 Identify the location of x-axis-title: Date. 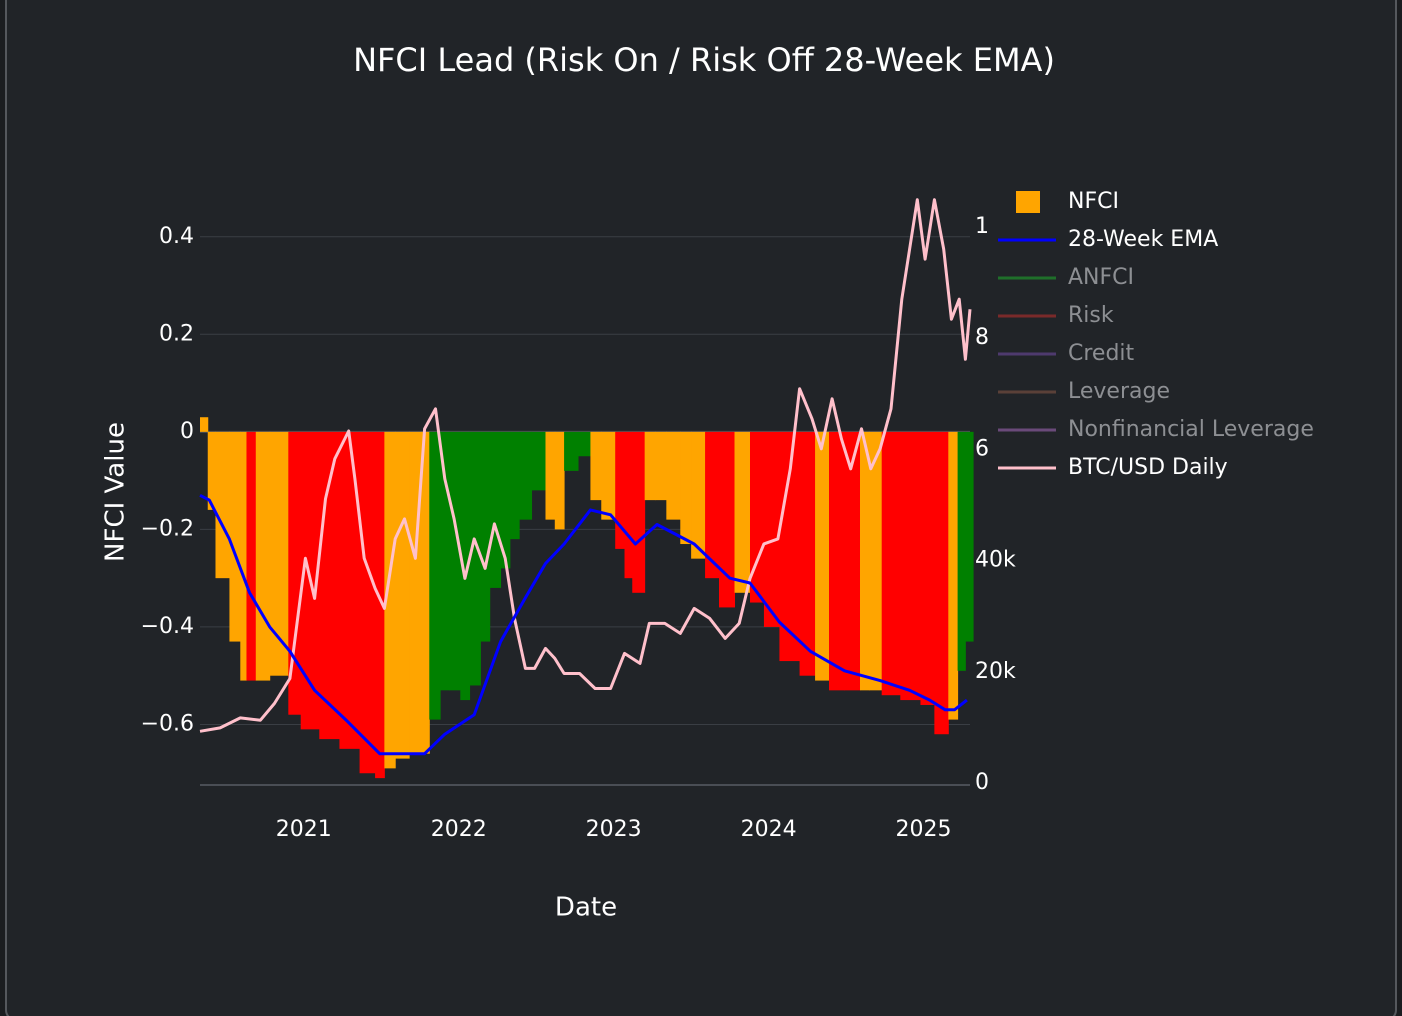
(586, 908).